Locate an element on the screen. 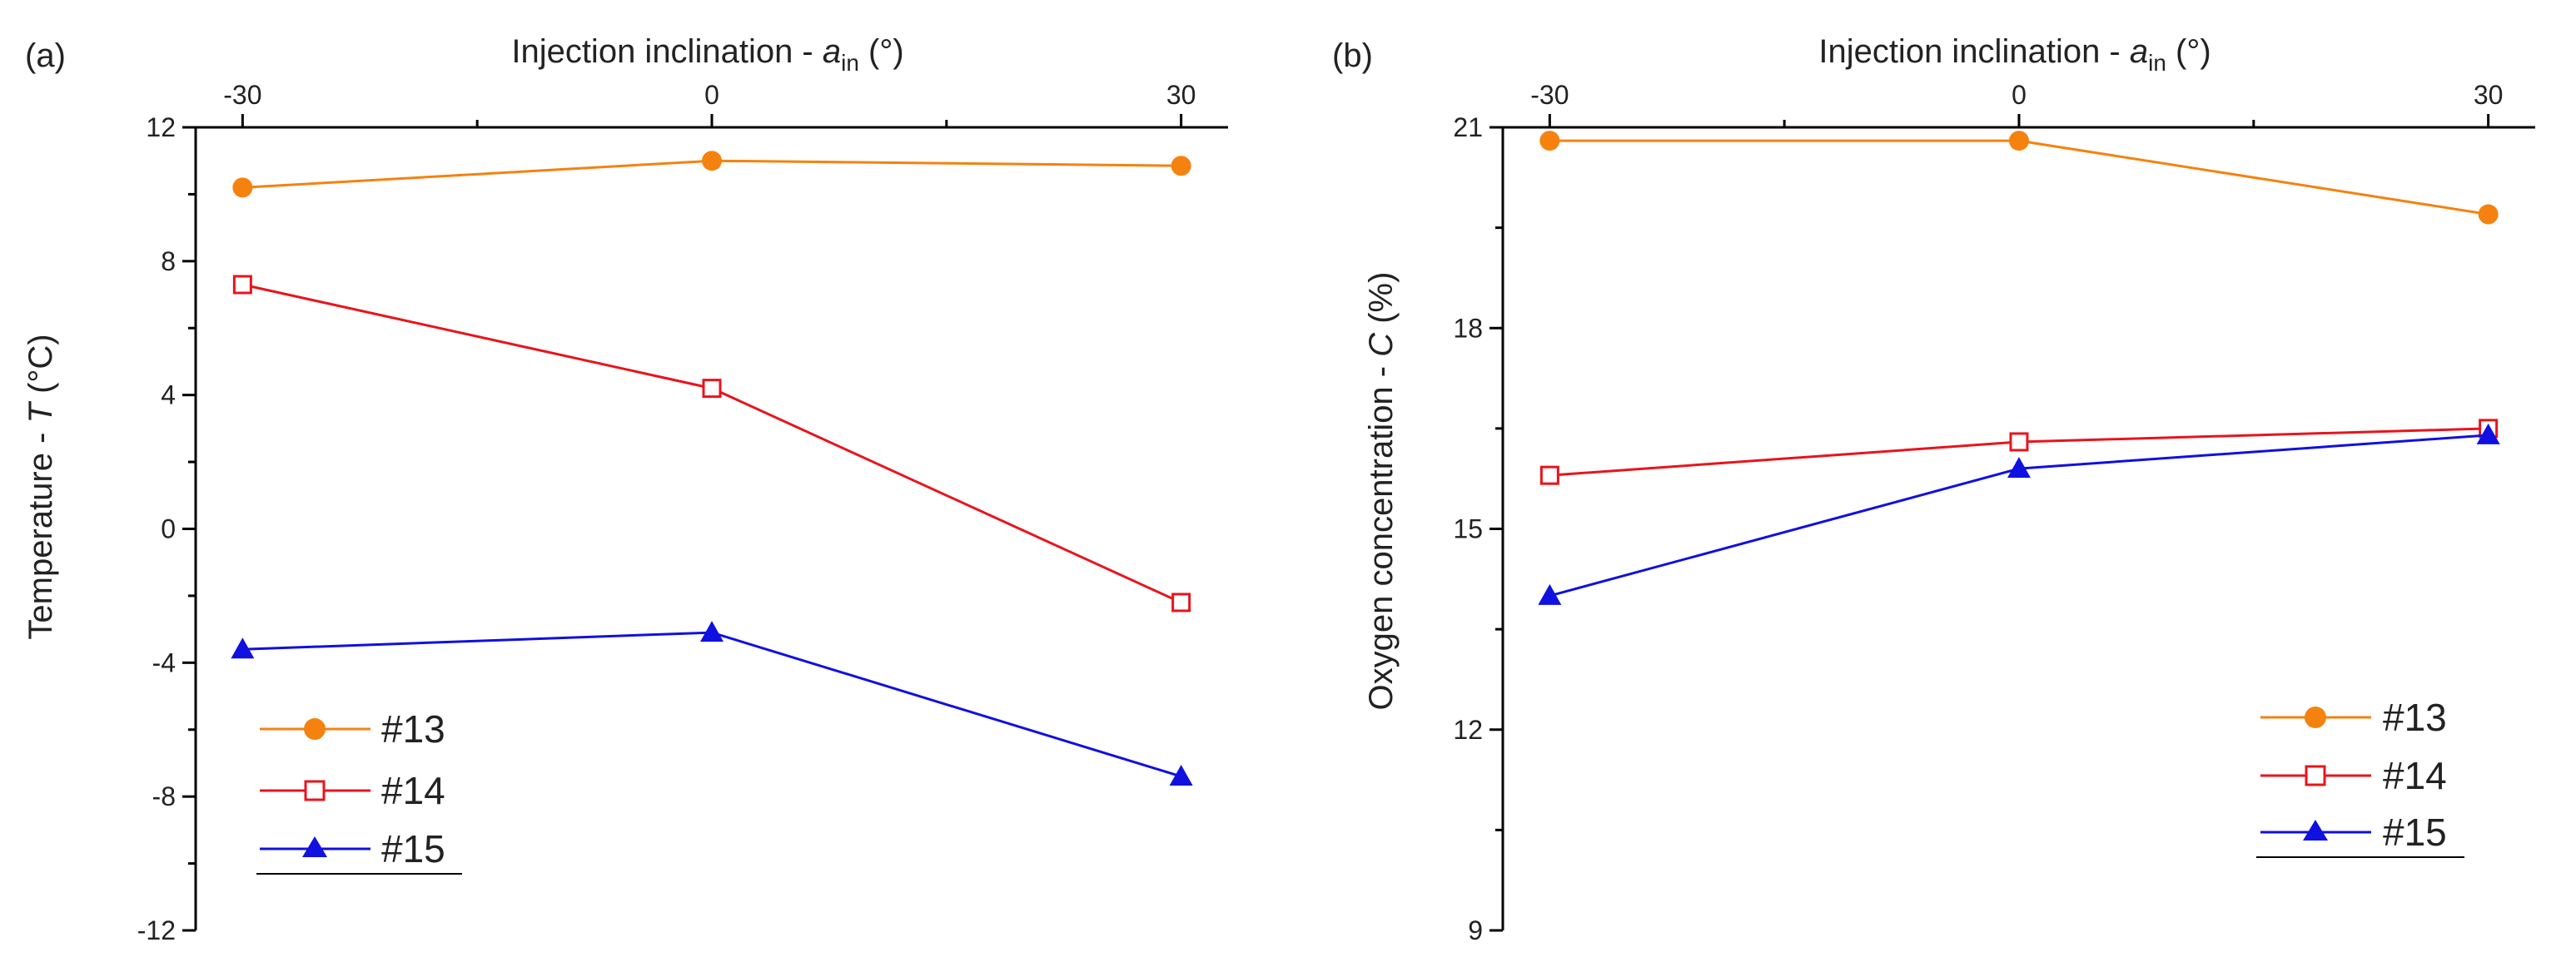 Image resolution: width=2576 pixels, height=977 pixels. y-tick-label: 8 is located at coordinates (168, 261).